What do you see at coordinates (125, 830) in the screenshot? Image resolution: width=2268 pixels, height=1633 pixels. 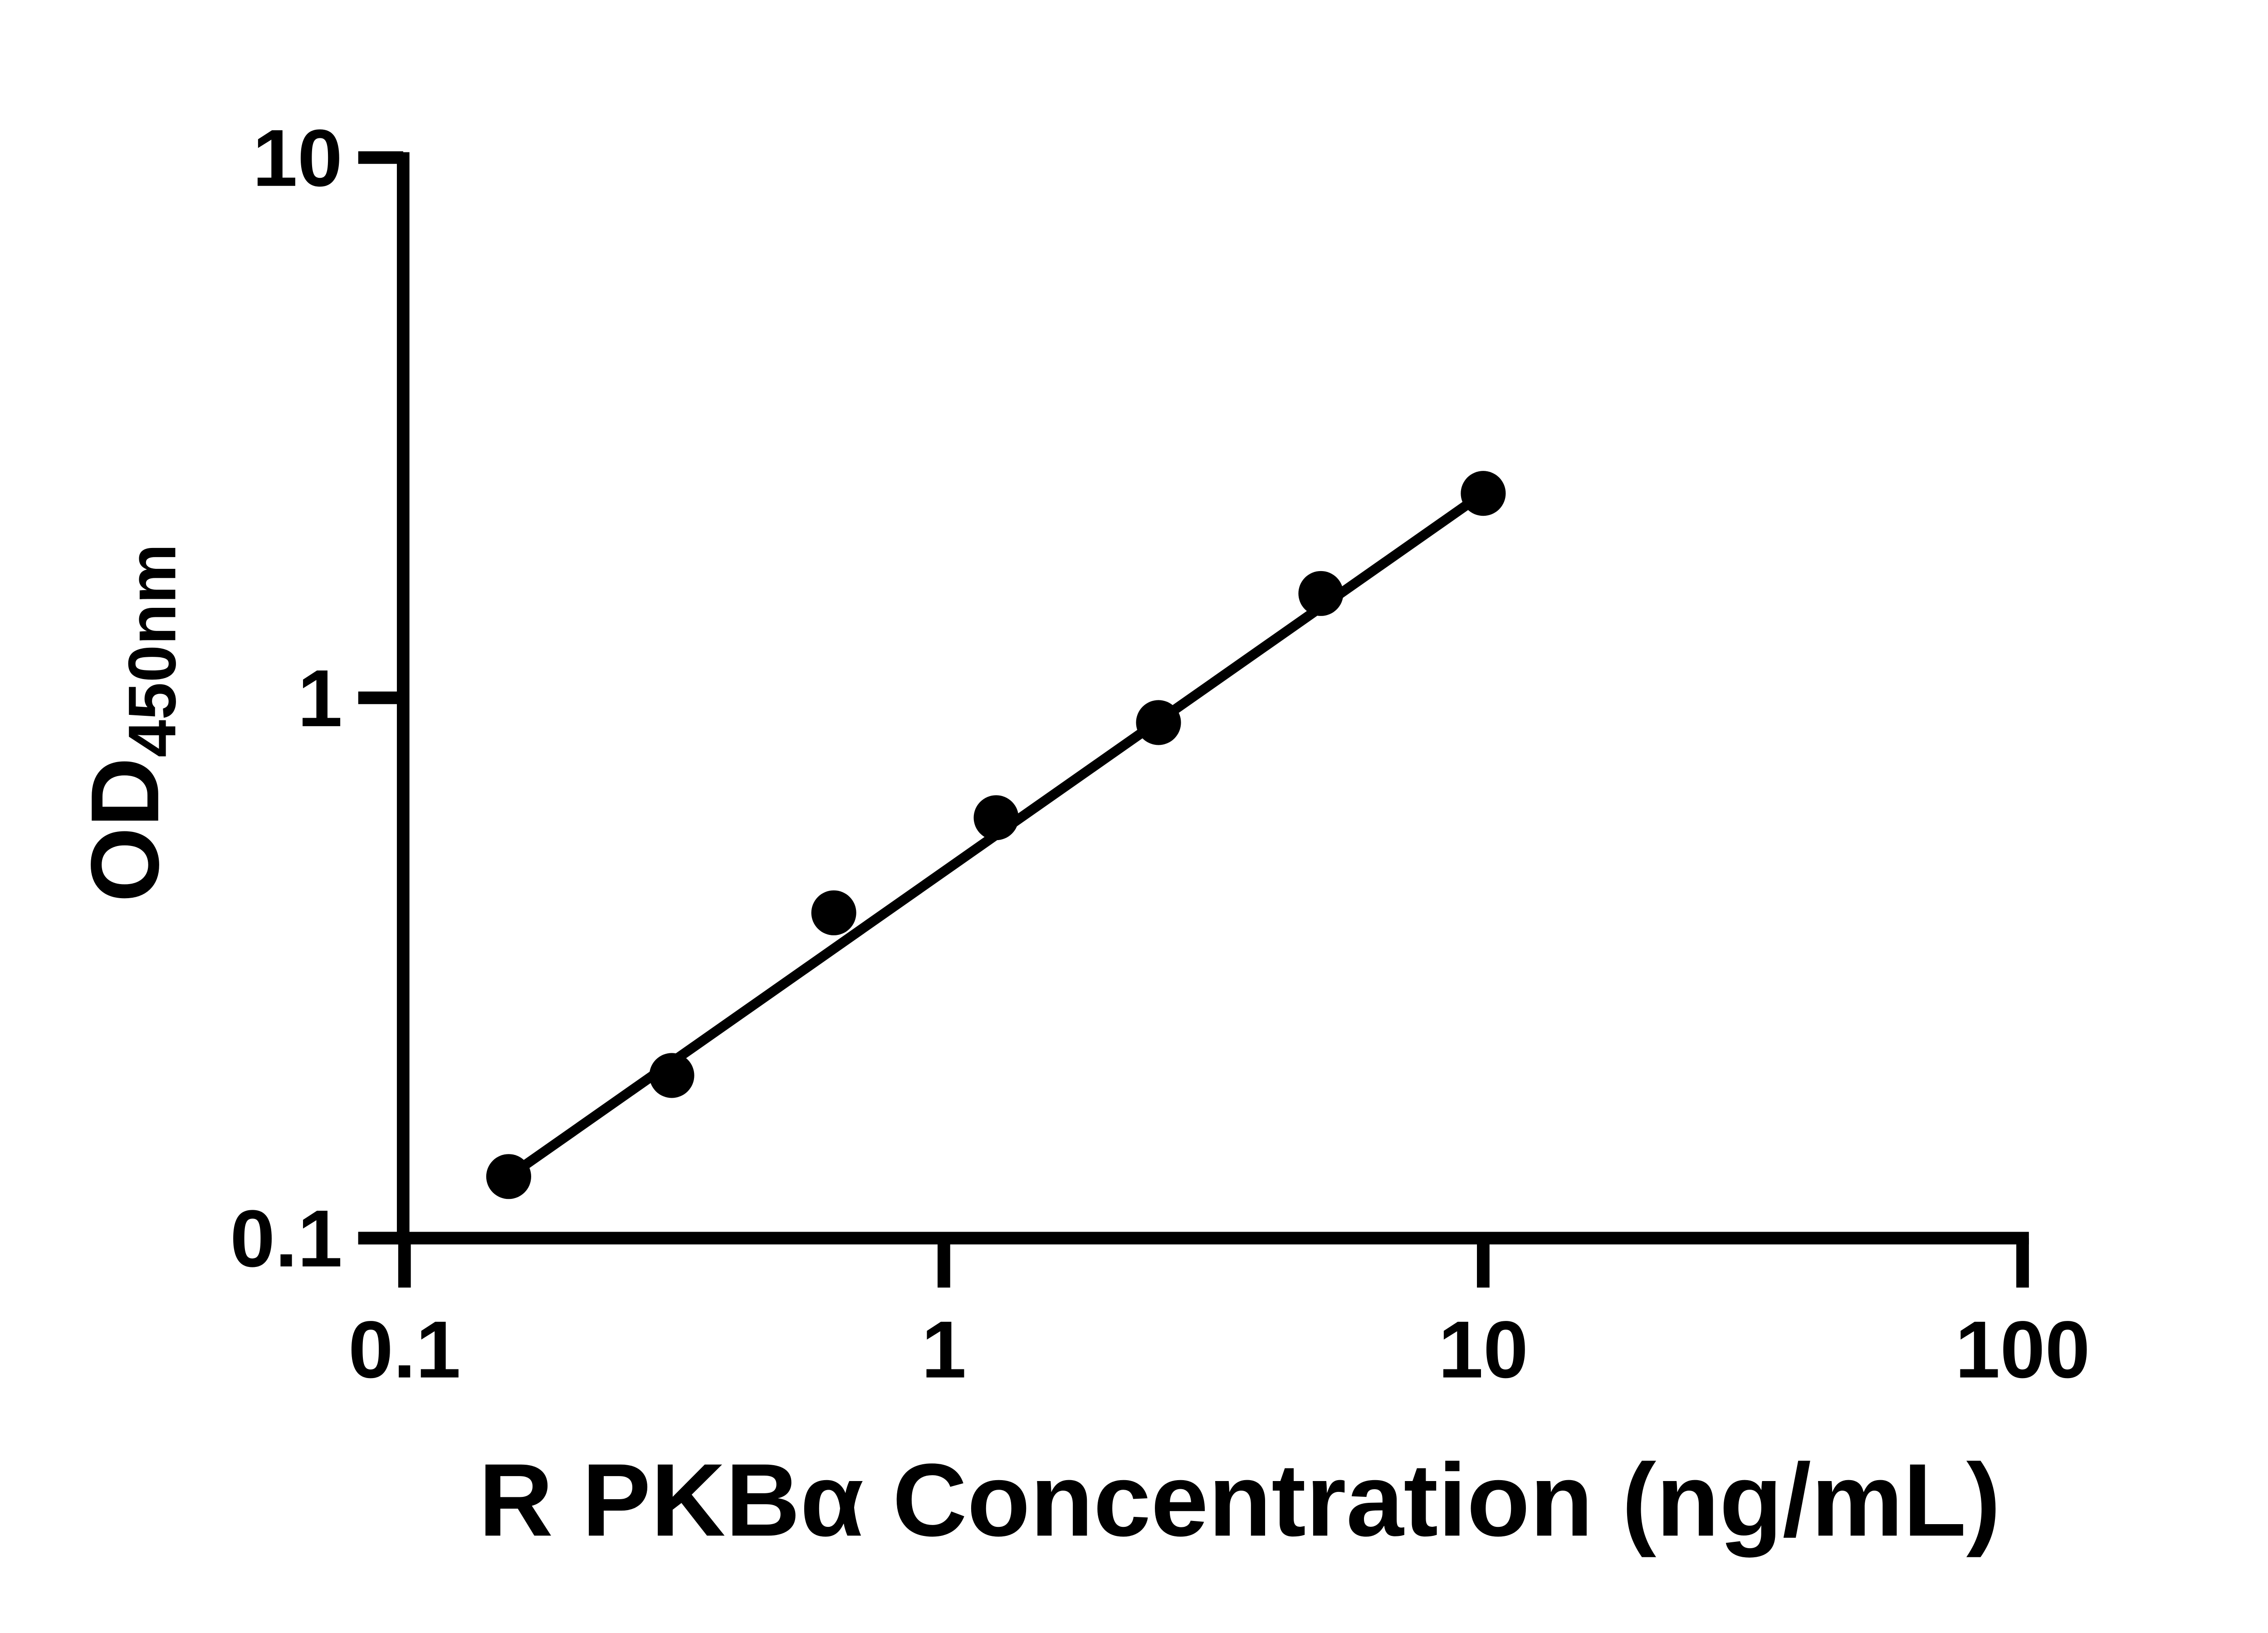 I see `y-axis-title-main: OD` at bounding box center [125, 830].